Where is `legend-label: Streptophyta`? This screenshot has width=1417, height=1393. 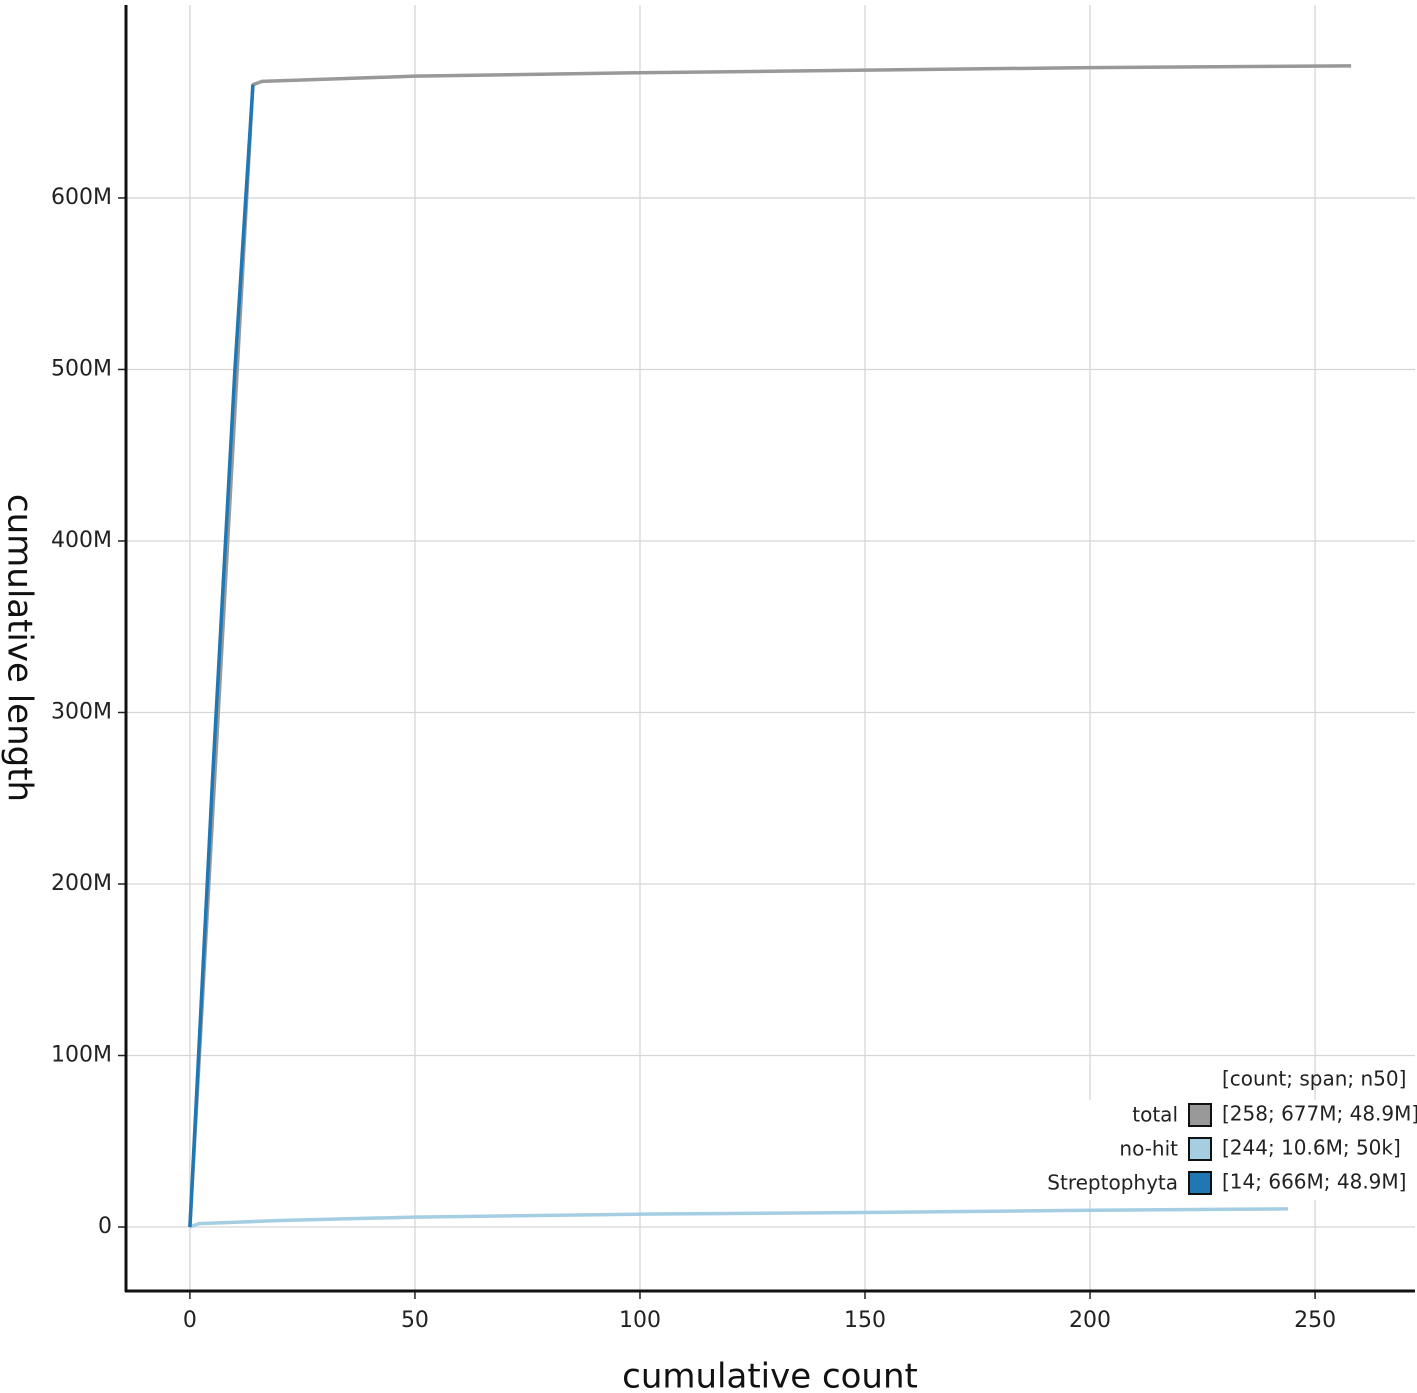
legend-label: Streptophyta is located at coordinates (1112, 1183).